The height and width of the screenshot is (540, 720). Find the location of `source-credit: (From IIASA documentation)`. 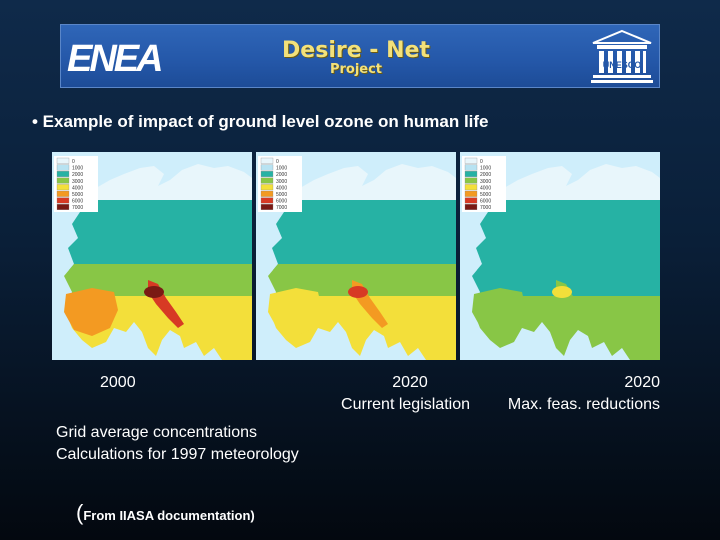

source-credit: (From IIASA documentation) is located at coordinates (165, 513).